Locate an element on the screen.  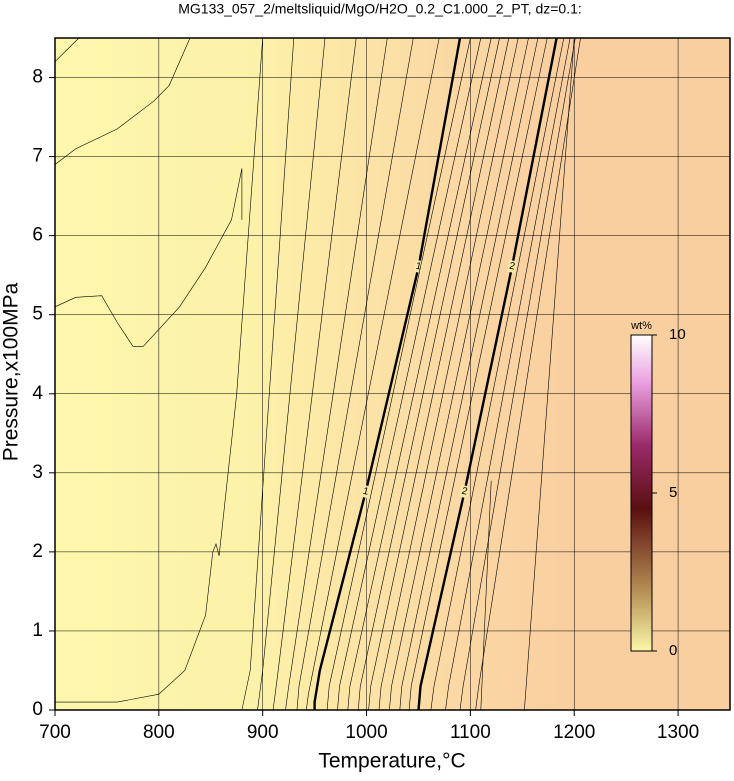
y-tick-label: 4 is located at coordinates (37, 393).